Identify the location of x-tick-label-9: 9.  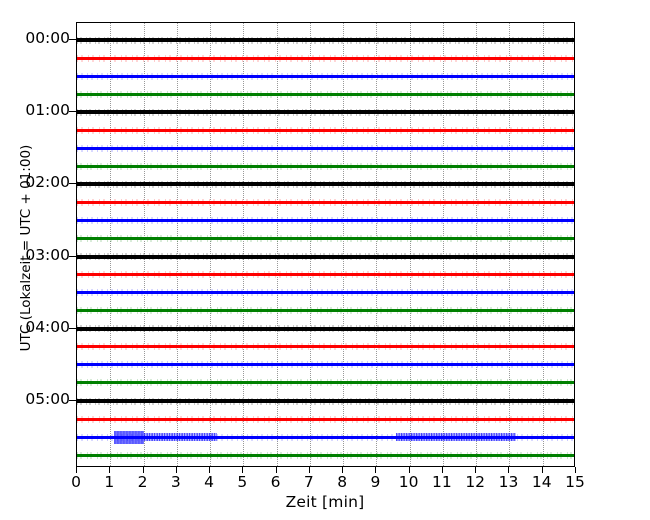
(375, 482).